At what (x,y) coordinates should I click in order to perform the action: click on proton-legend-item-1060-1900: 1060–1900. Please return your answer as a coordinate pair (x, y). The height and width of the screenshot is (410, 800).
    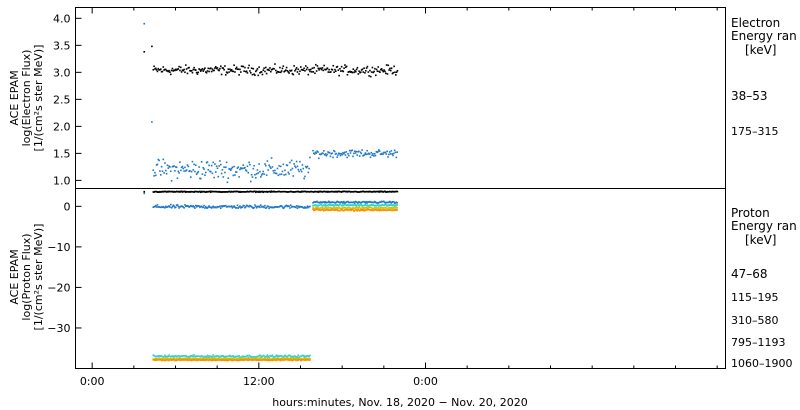
    Looking at the image, I should click on (762, 363).